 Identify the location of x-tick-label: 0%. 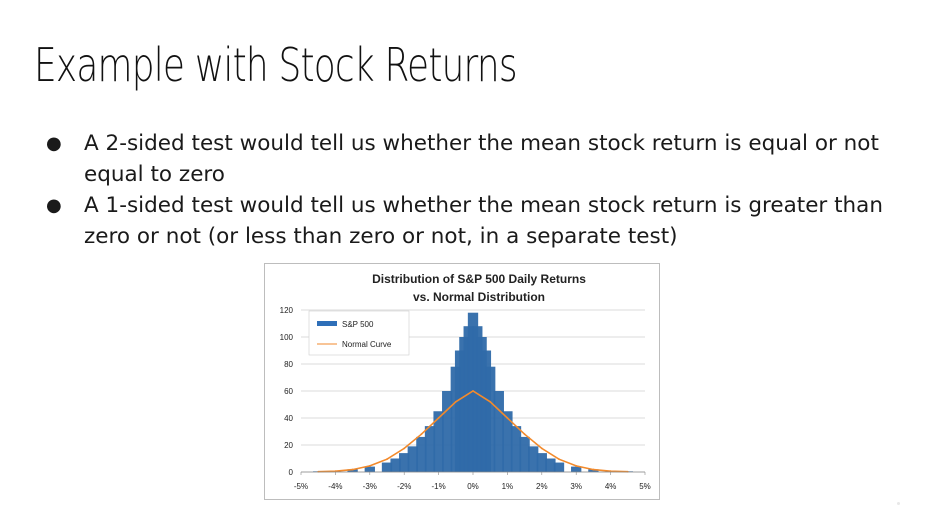
(473, 486).